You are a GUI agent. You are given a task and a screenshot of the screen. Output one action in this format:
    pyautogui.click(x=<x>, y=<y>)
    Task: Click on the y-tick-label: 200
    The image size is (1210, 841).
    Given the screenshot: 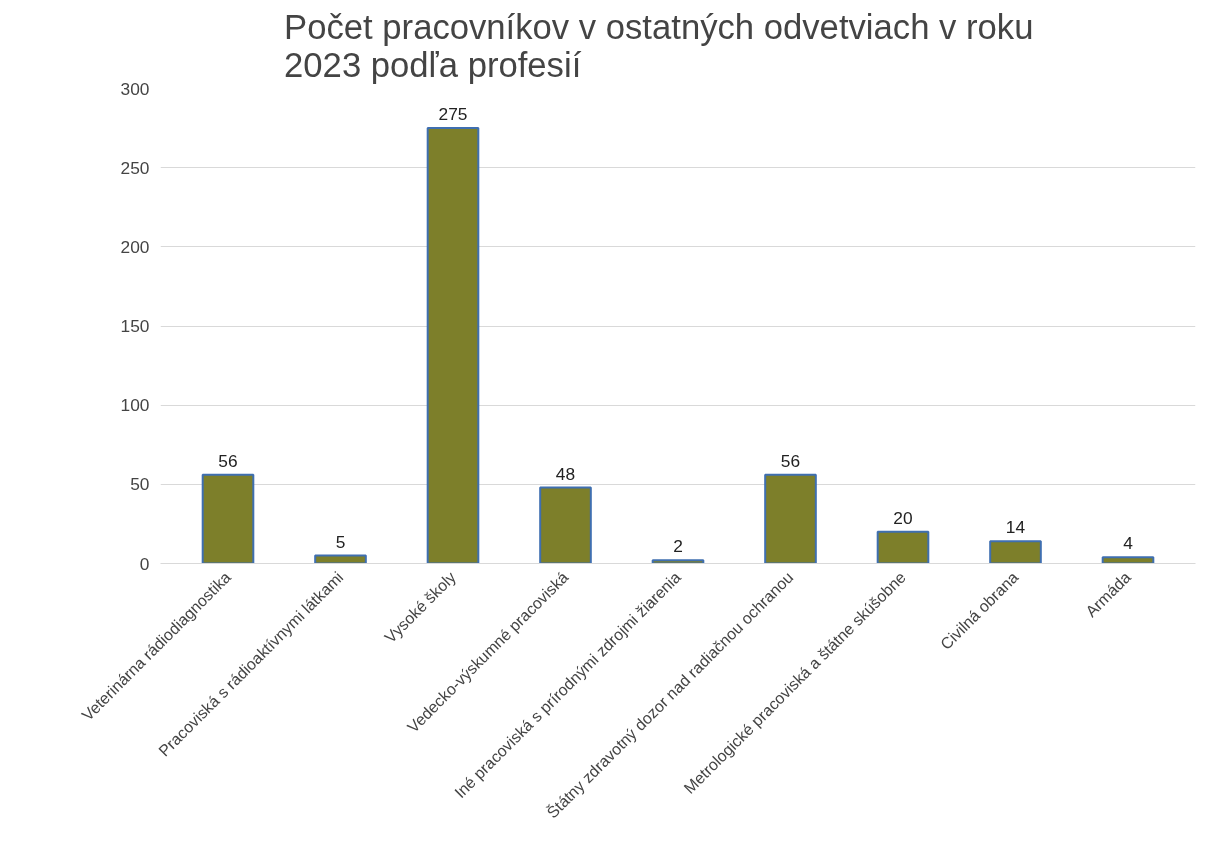 What is the action you would take?
    pyautogui.click(x=135, y=246)
    